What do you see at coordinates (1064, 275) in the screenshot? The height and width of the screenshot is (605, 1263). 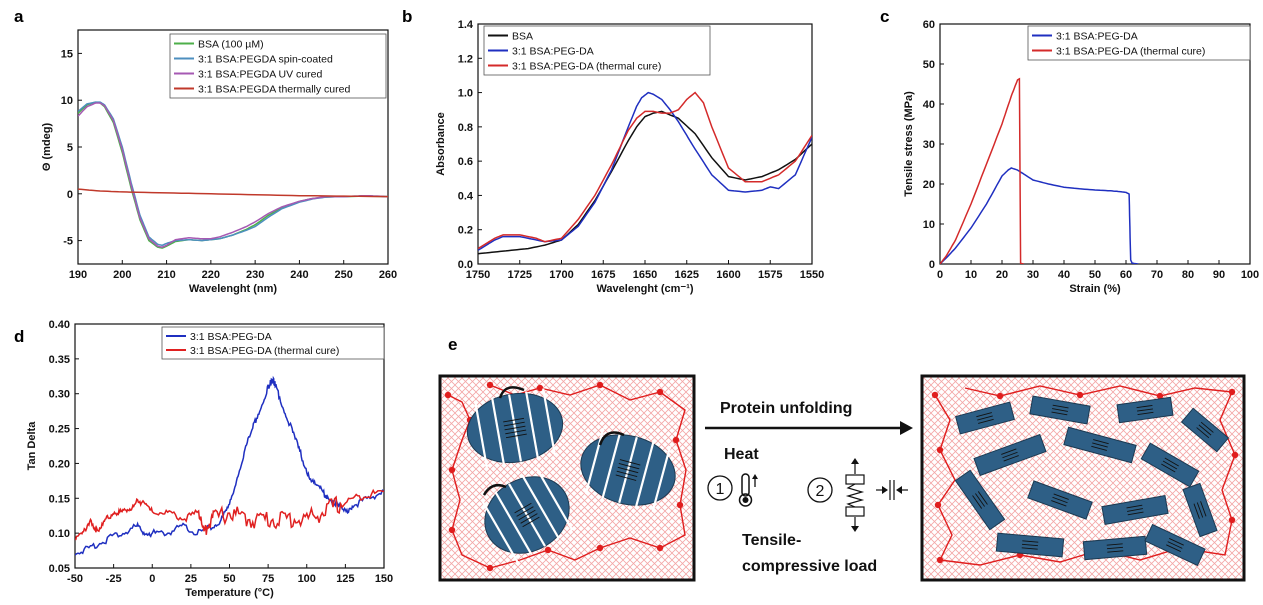 I see `x-tick-label: 40` at bounding box center [1064, 275].